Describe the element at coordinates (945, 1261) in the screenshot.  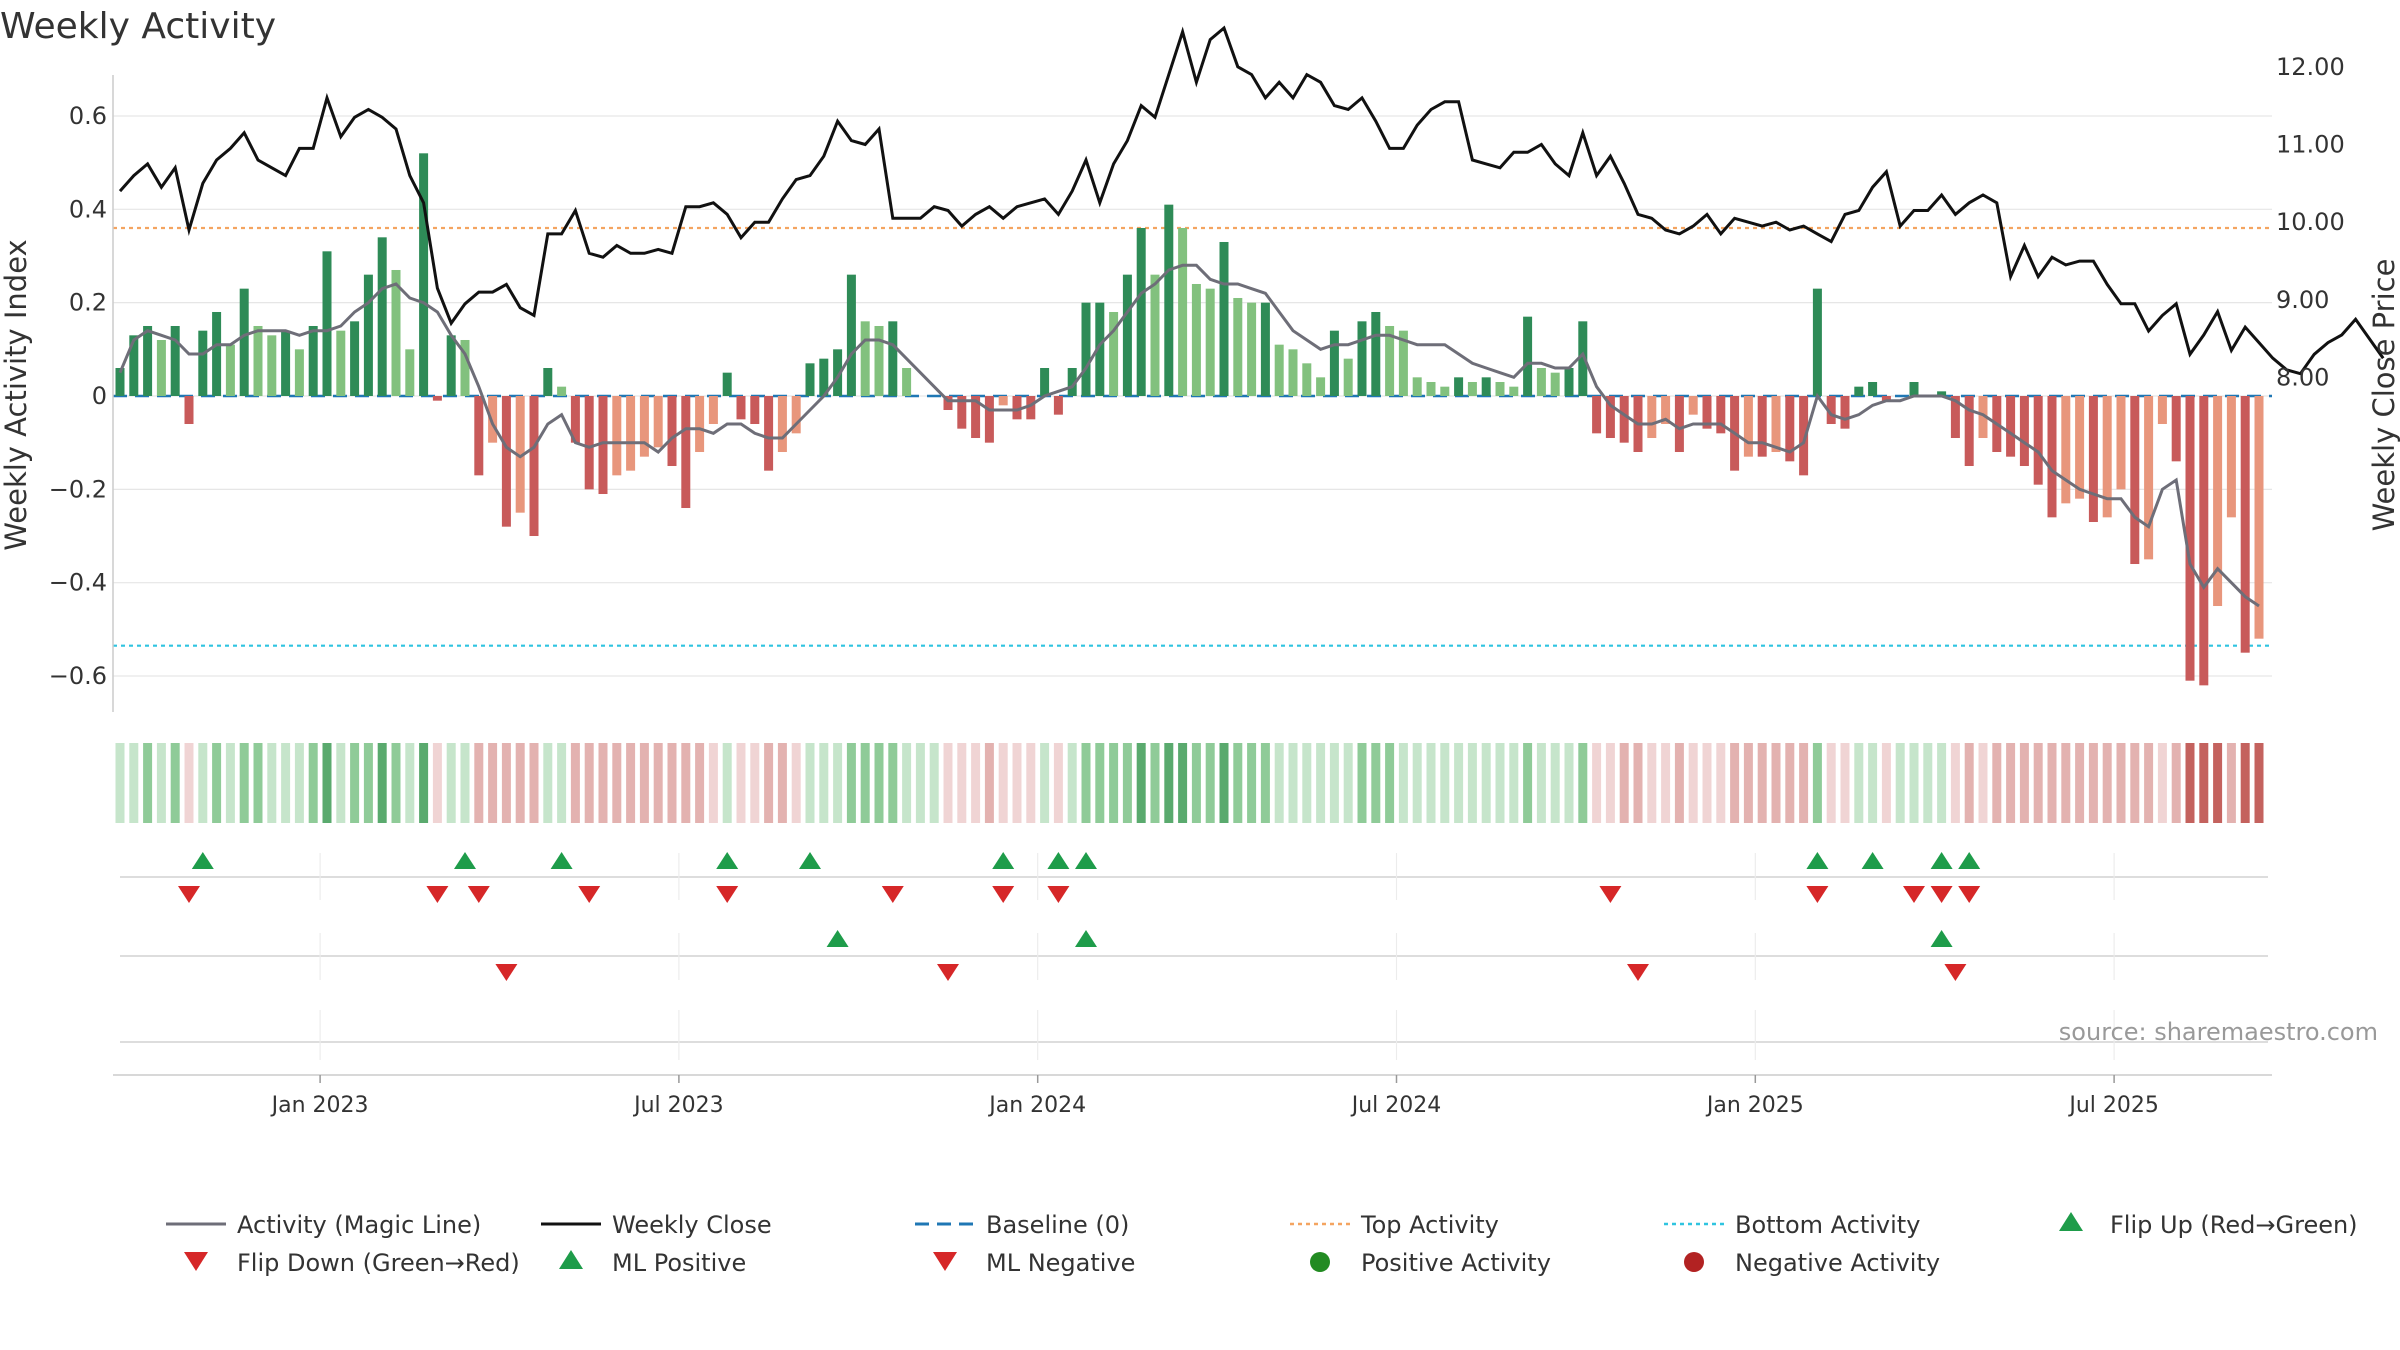
I see `legend-swatch-ml-negative` at that location.